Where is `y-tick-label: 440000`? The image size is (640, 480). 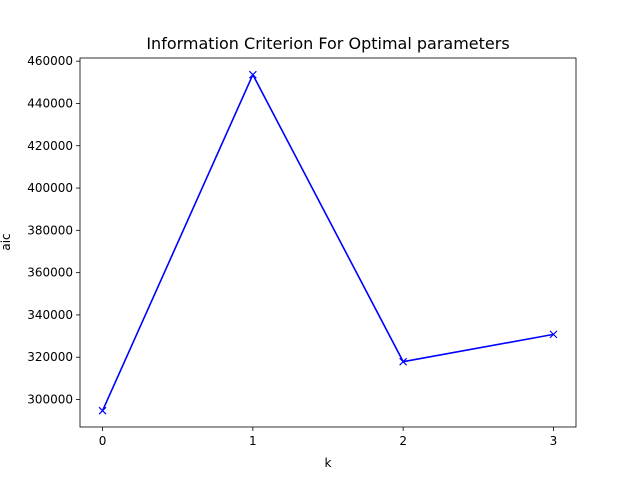
y-tick-label: 440000 is located at coordinates (50, 103).